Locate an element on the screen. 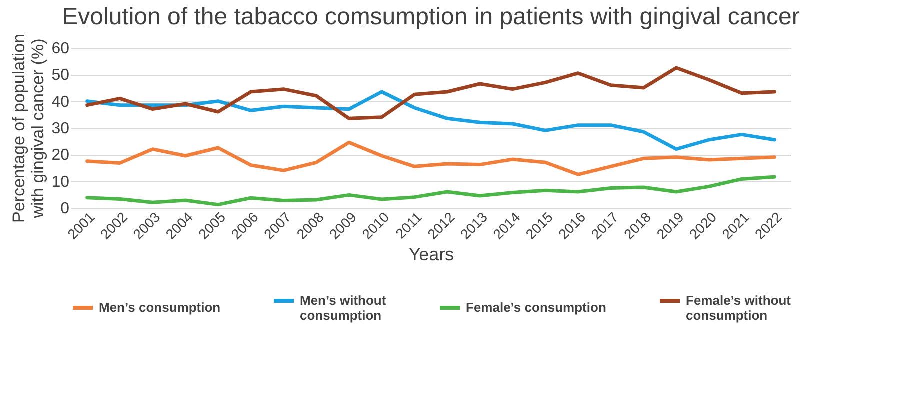  chart-title: Evolution of the tabacco comsumption in patients with gingival cancer is located at coordinates (431, 16).